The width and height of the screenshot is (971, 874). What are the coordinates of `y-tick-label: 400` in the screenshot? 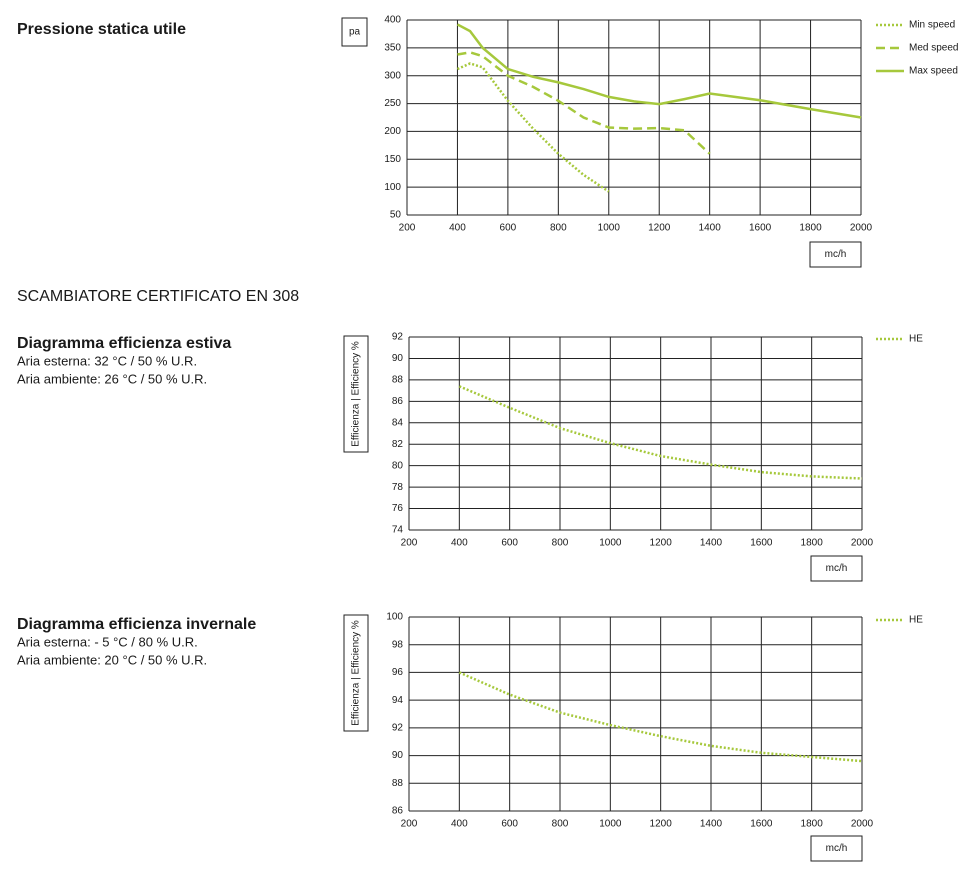 It's located at (392, 20).